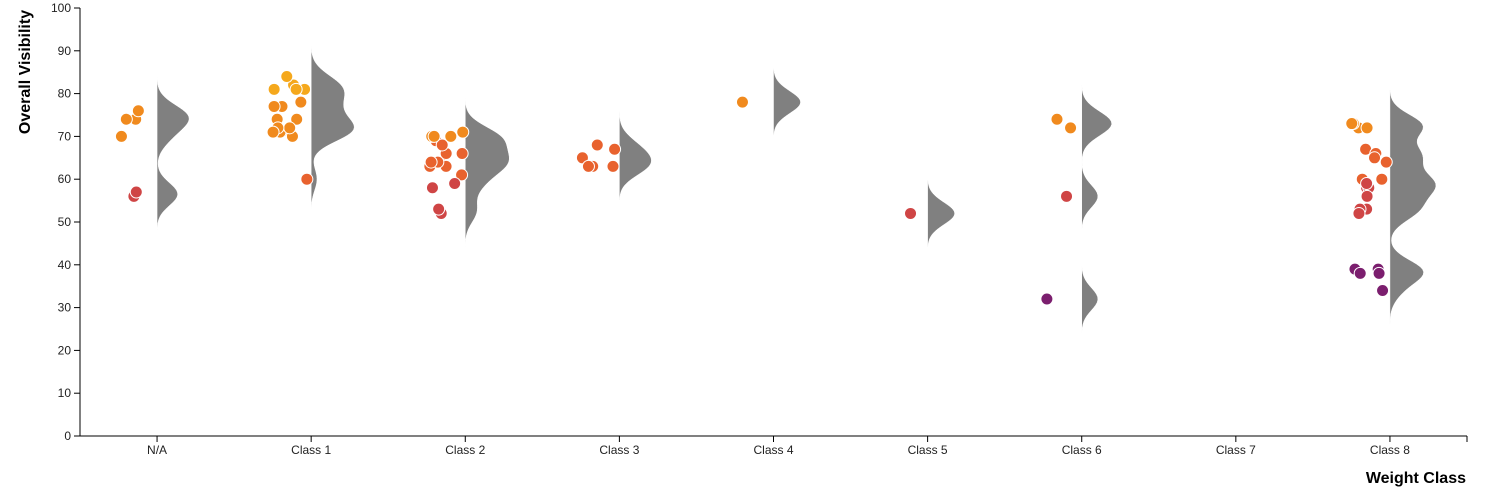 This screenshot has width=1500, height=500. I want to click on x-tick-label: Class 1, so click(311, 450).